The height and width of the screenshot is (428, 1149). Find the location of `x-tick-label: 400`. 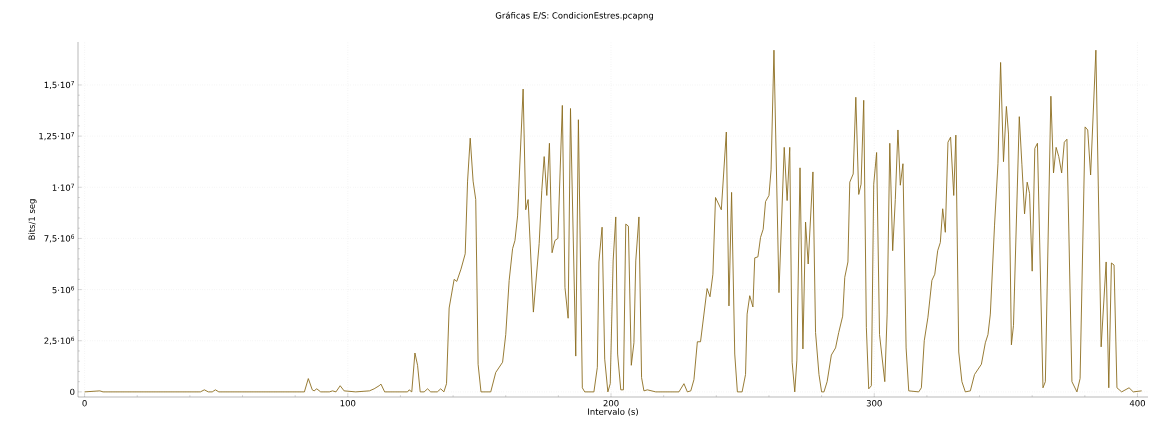

x-tick-label: 400 is located at coordinates (1137, 403).